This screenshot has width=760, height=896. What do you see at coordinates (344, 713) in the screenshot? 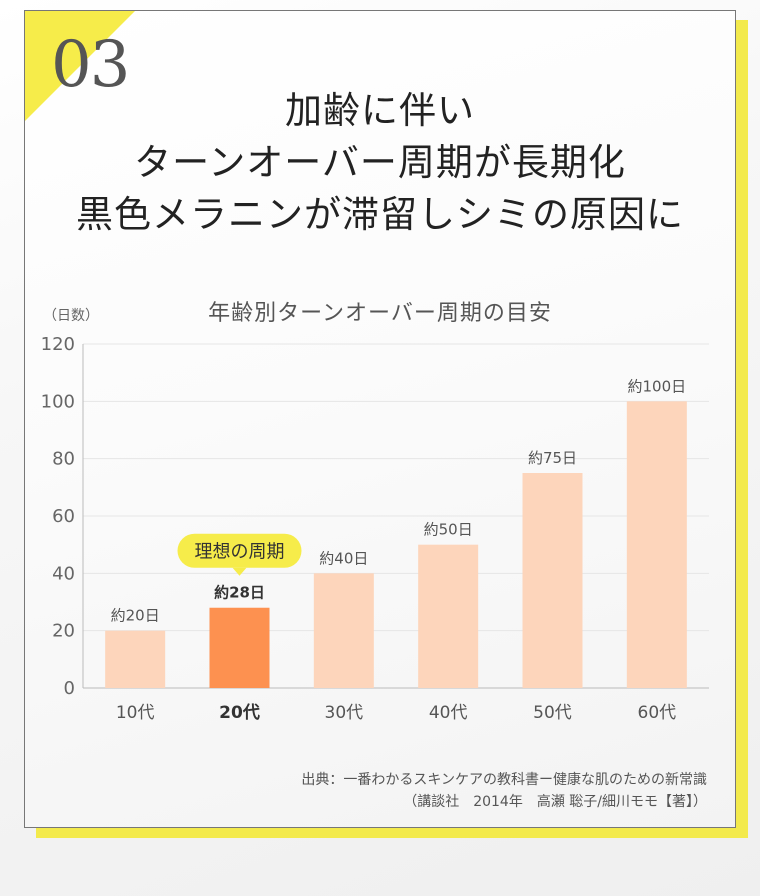
I see `x-tick-label: 30代` at bounding box center [344, 713].